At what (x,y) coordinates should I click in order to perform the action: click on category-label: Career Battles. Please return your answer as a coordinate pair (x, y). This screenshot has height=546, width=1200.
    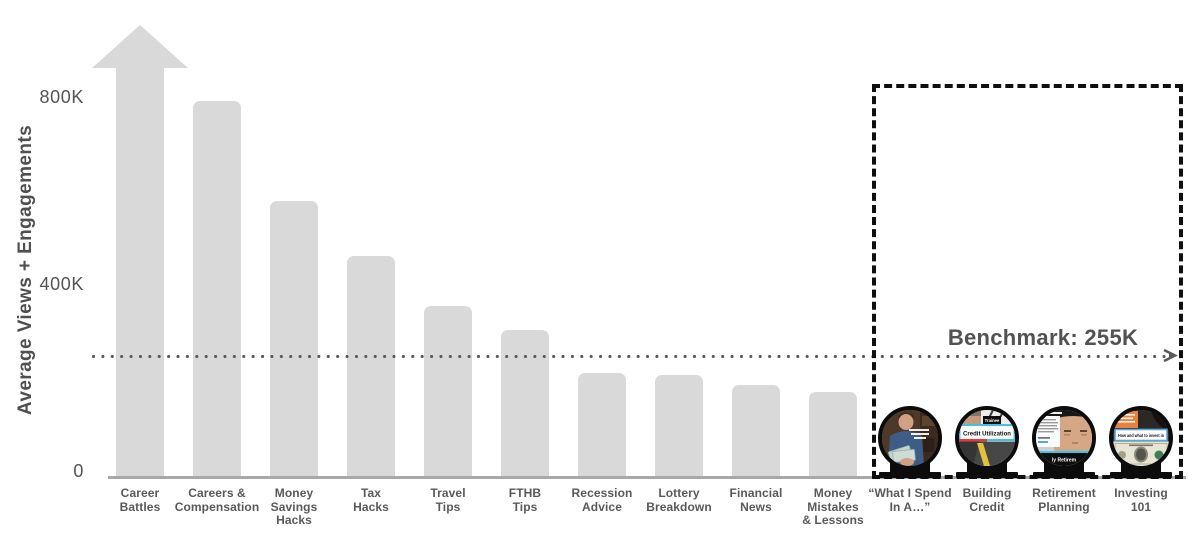
    Looking at the image, I should click on (140, 500).